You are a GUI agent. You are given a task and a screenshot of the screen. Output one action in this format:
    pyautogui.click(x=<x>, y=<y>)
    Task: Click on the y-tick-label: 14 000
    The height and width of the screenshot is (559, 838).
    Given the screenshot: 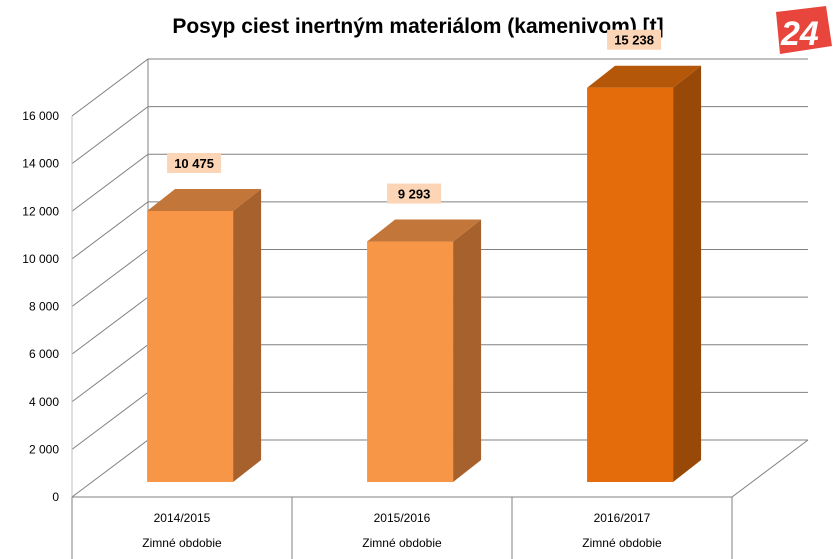 What is the action you would take?
    pyautogui.click(x=40, y=164)
    